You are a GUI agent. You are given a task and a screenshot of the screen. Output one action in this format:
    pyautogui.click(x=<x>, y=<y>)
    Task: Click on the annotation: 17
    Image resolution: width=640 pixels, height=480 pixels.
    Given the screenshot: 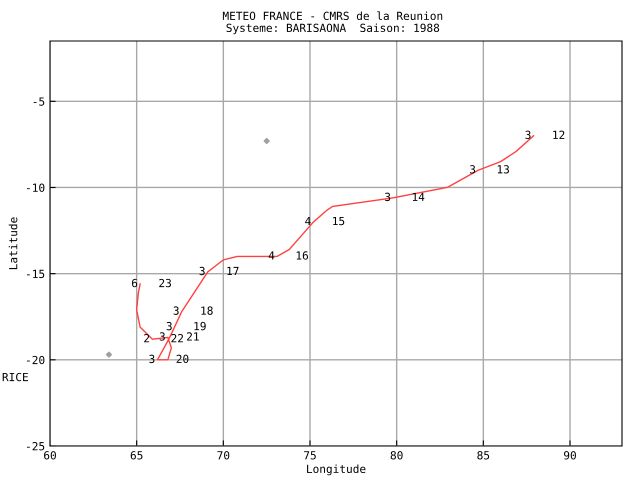 What is the action you would take?
    pyautogui.click(x=233, y=271)
    